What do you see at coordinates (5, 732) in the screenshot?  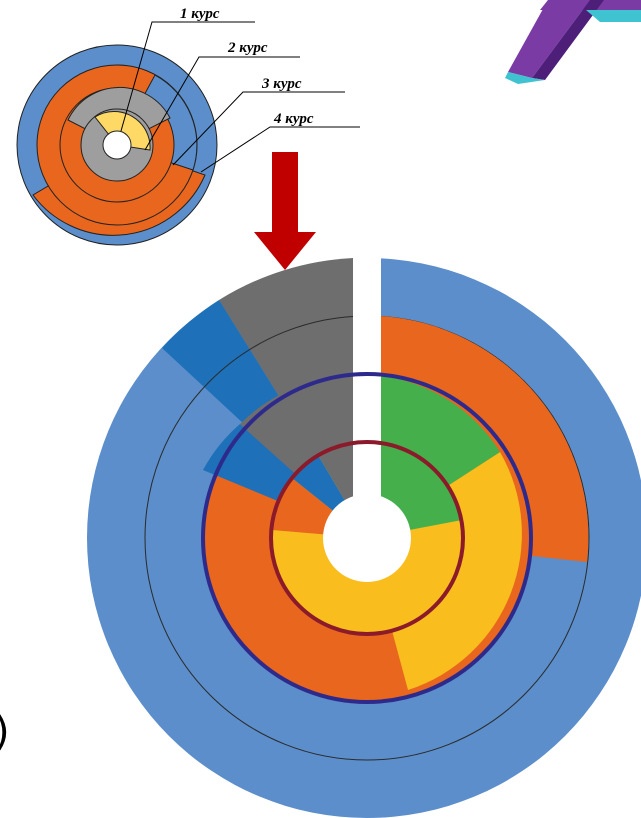 I see `edge-glyph: )` at bounding box center [5, 732].